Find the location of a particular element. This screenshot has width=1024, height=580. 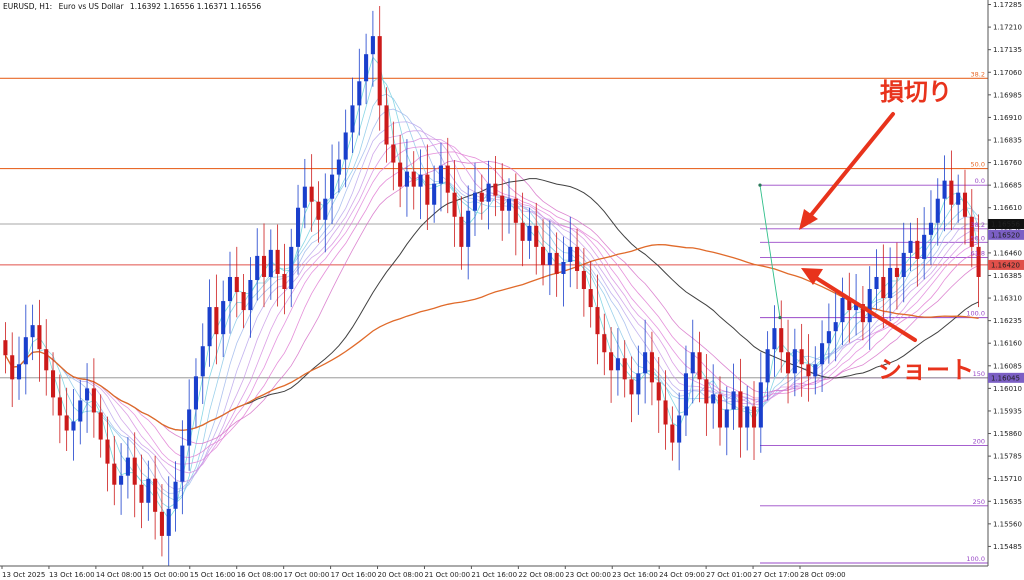

price-tick-label: 1.17060 is located at coordinates (1007, 73).